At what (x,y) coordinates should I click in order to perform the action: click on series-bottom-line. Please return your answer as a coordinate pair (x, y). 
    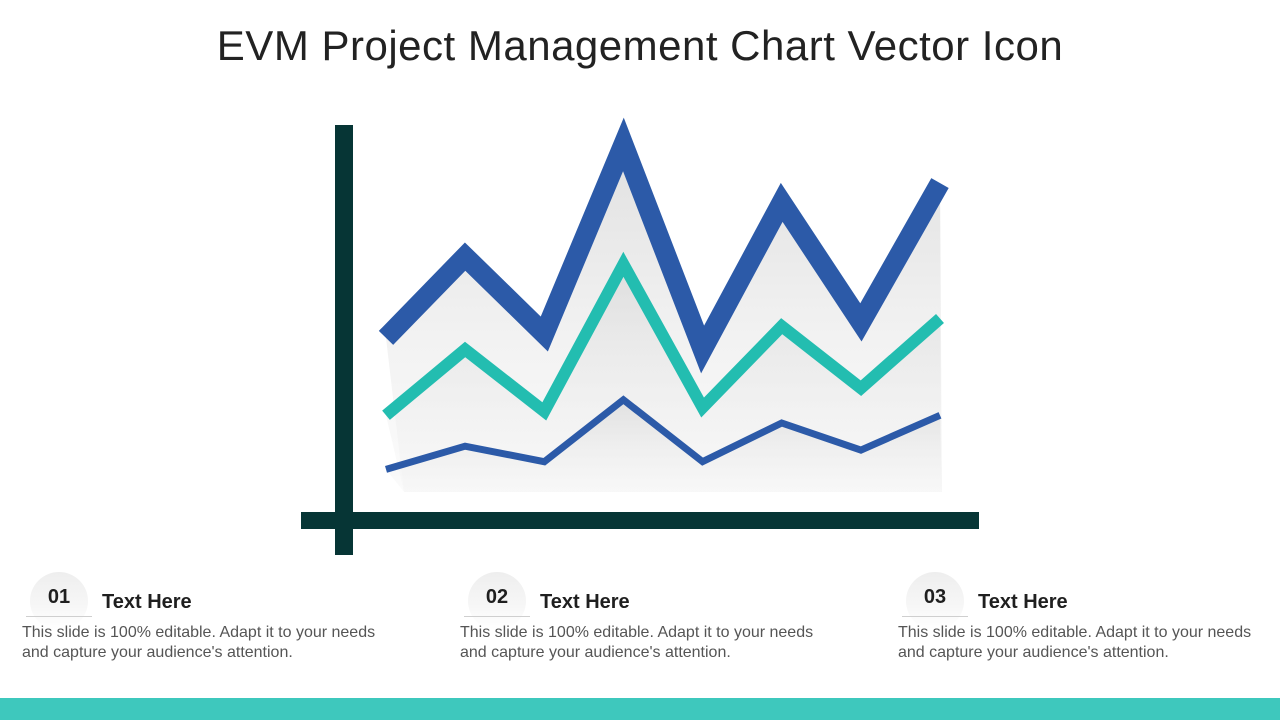
    Looking at the image, I should click on (663, 434).